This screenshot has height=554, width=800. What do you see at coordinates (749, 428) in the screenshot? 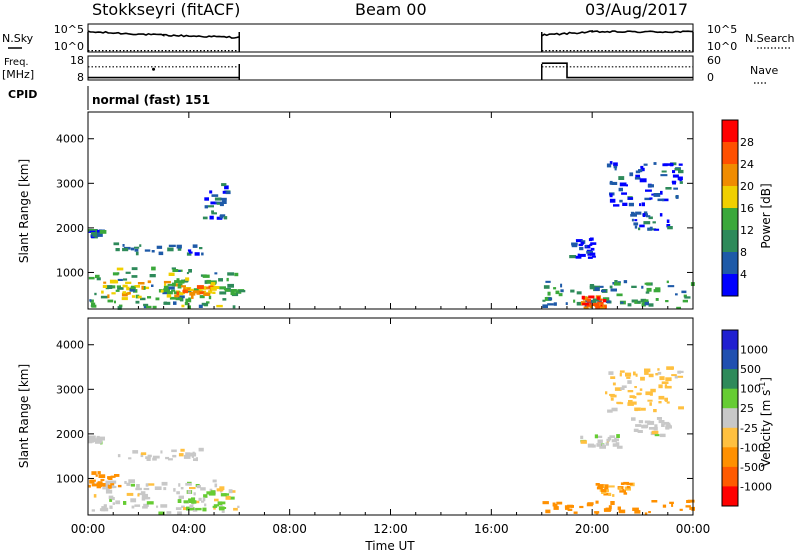
I see `velocity-scale-label-4: -25` at bounding box center [749, 428].